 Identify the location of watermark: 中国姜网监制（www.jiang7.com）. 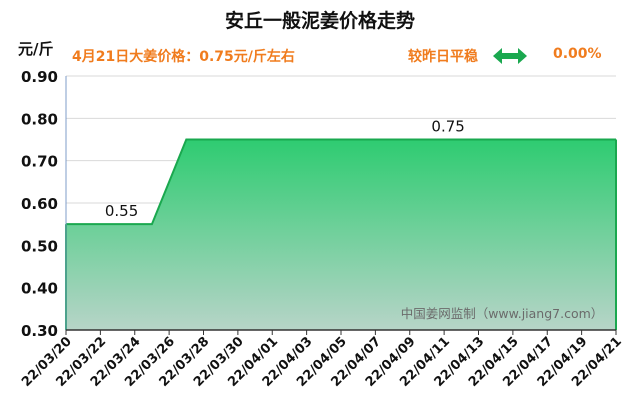
(502, 313).